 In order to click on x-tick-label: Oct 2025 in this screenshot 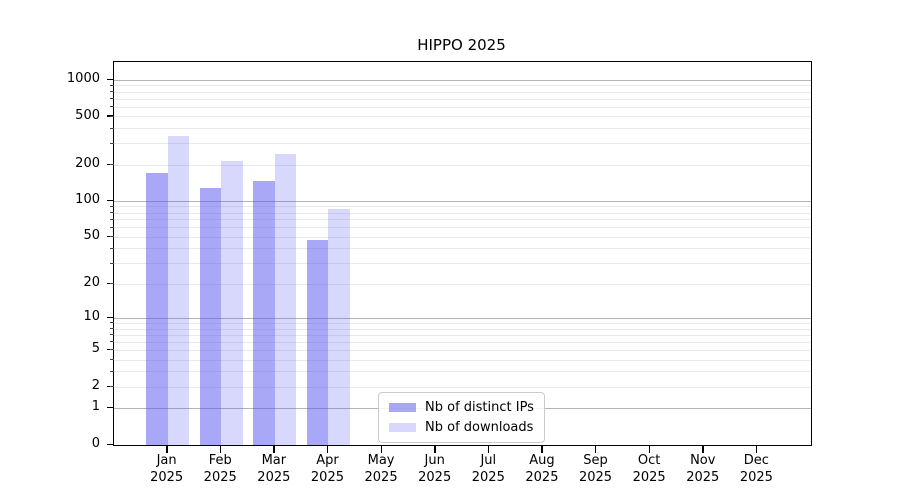, I will do `click(649, 469)`.